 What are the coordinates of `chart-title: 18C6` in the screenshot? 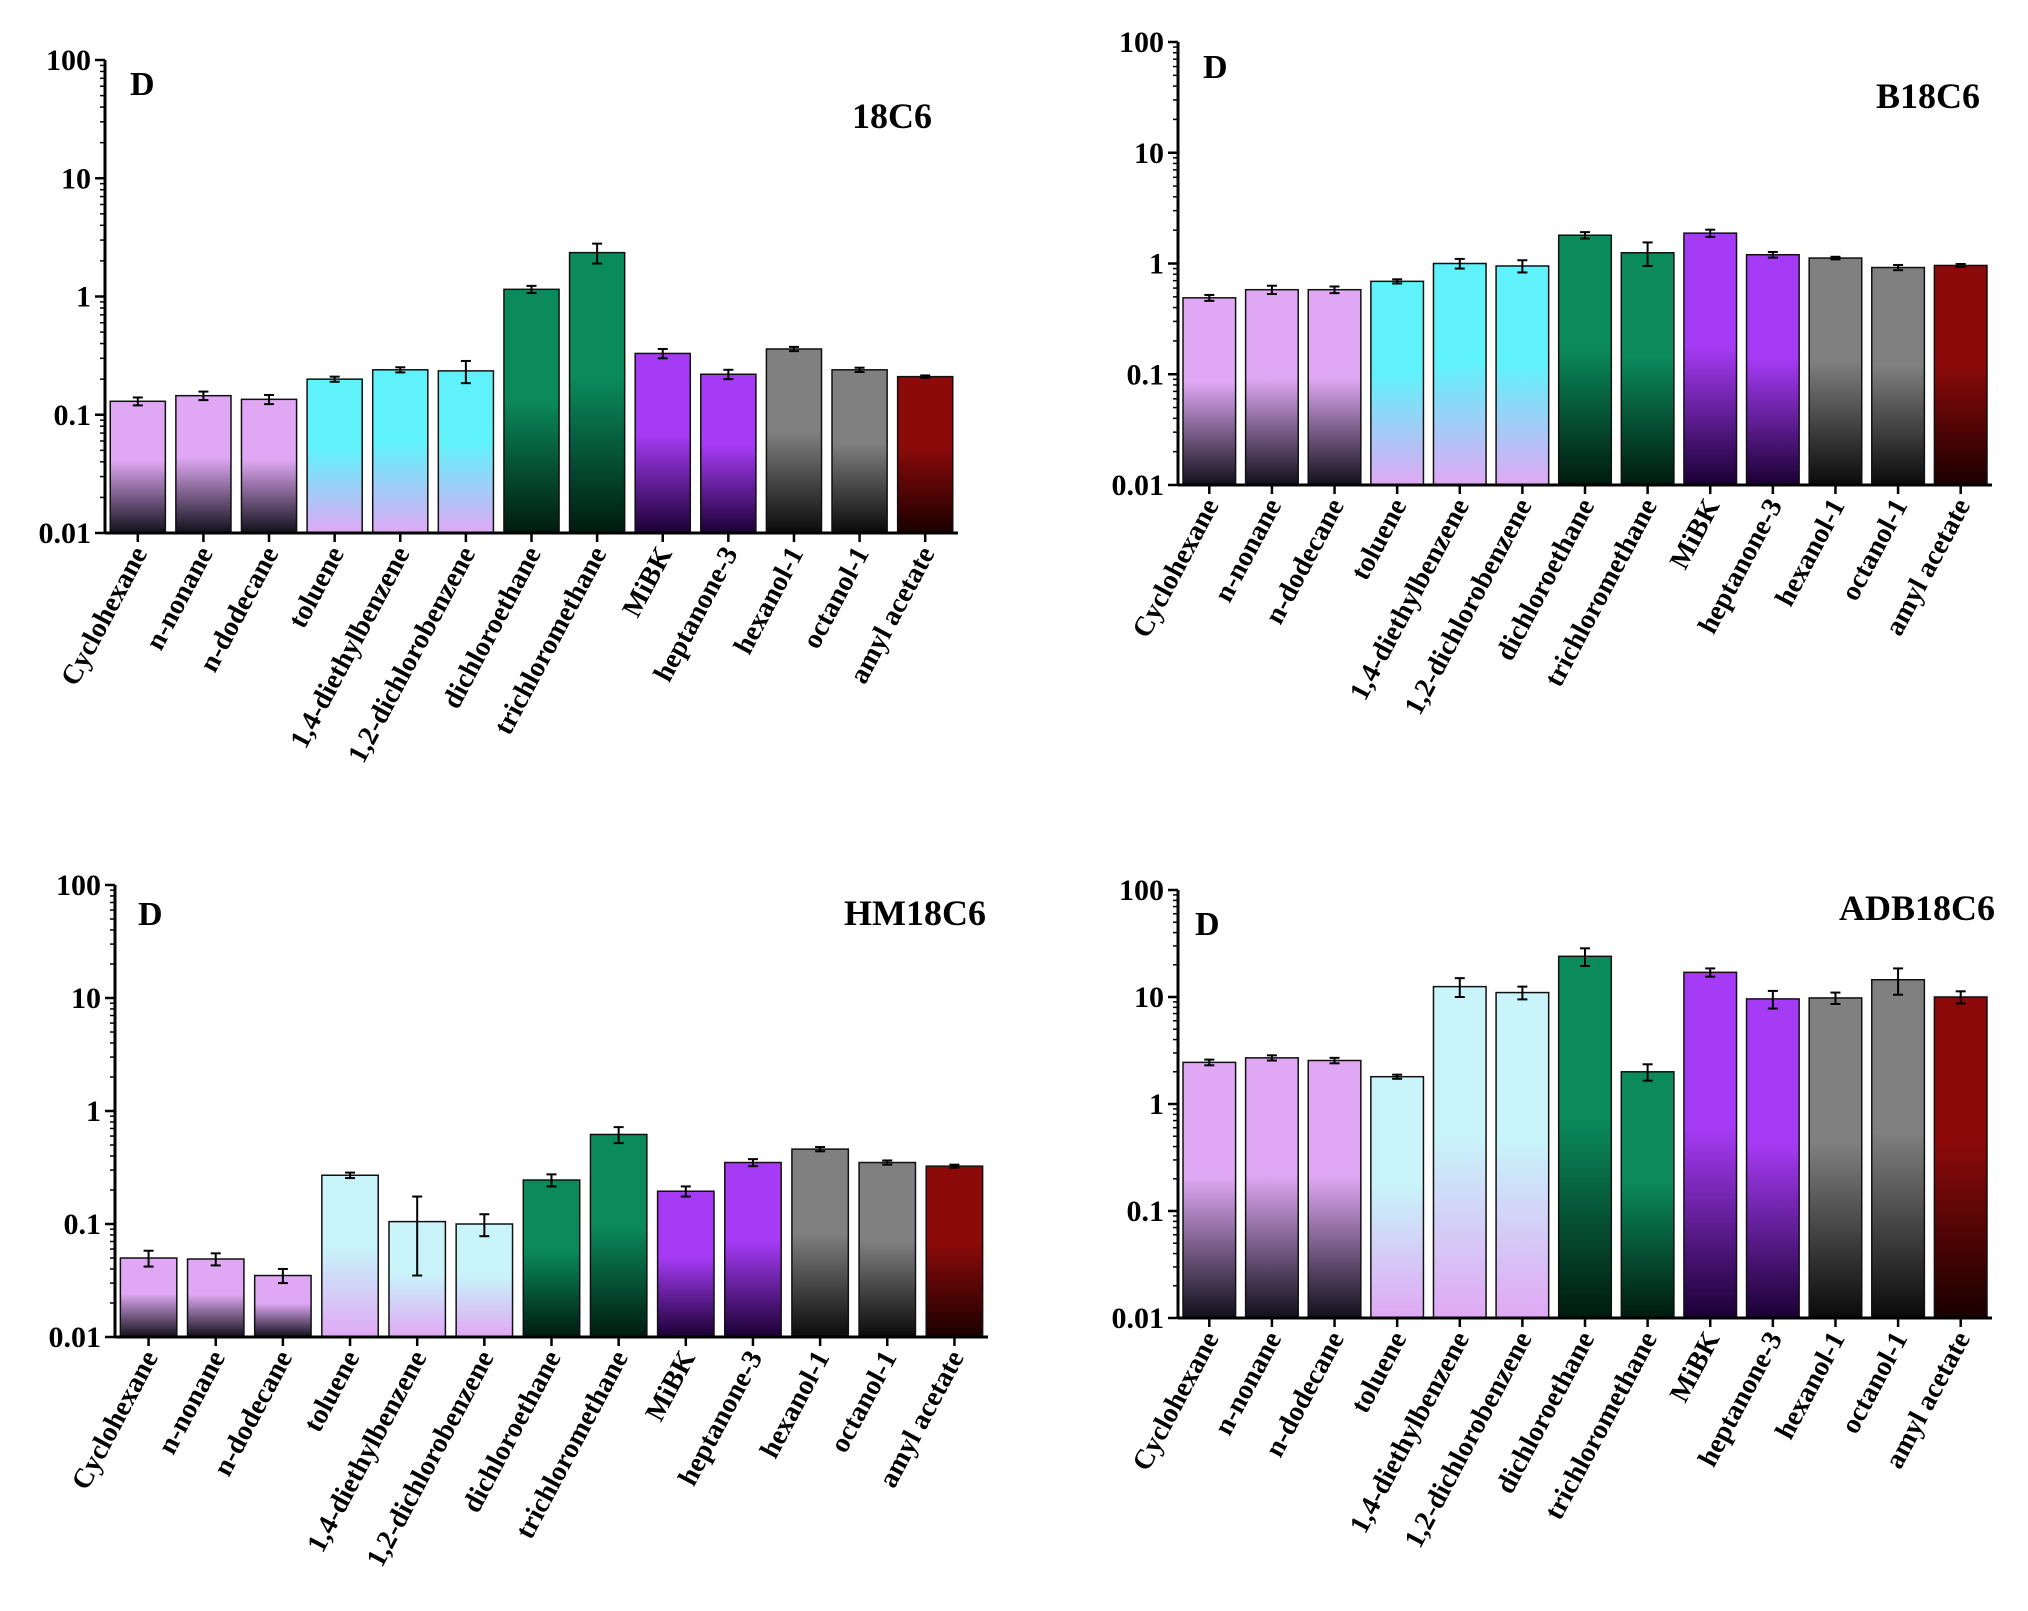 It's located at (892, 116).